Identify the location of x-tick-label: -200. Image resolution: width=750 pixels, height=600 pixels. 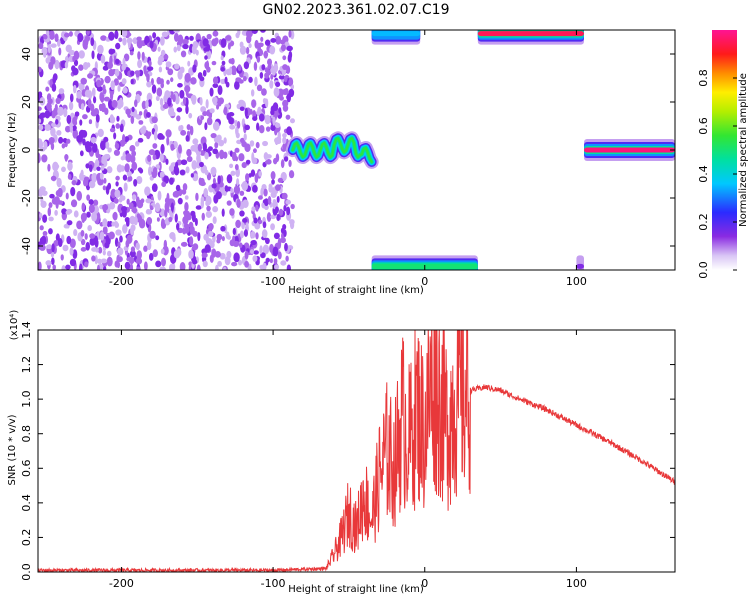
(121, 281).